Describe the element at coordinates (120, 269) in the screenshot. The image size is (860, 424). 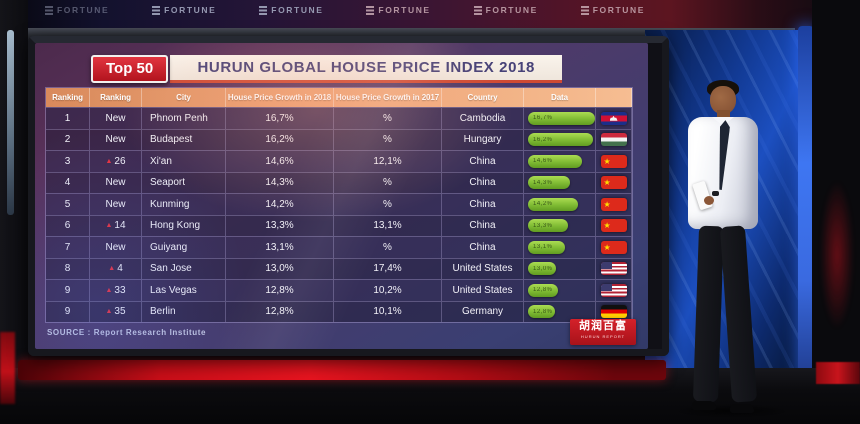
I see `rank-change-label: 4` at that location.